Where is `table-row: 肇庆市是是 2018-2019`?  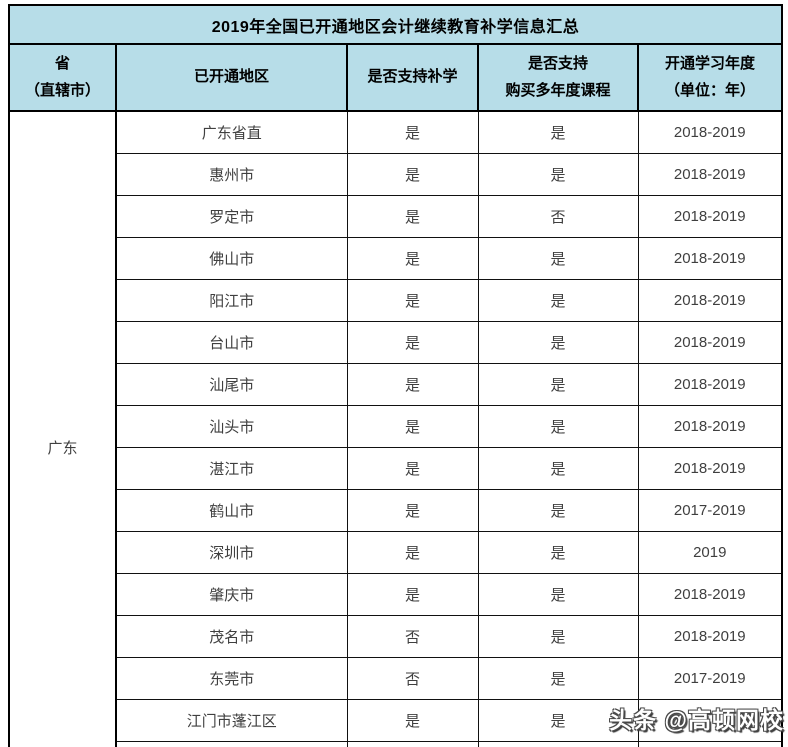
table-row: 肇庆市是是 2018-2019 is located at coordinates (396, 594).